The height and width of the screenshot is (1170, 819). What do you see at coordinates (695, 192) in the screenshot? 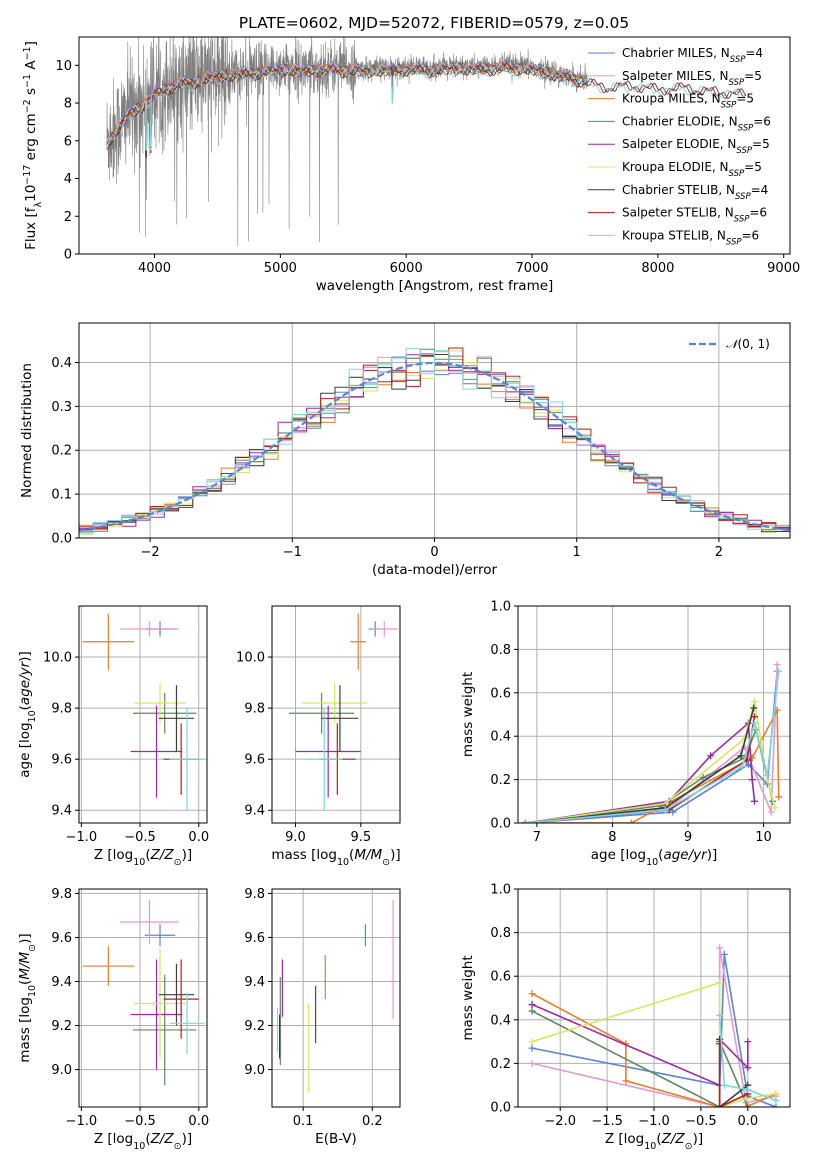
I see `legend-label: Chabrier STELIB, NSSP=4` at bounding box center [695, 192].